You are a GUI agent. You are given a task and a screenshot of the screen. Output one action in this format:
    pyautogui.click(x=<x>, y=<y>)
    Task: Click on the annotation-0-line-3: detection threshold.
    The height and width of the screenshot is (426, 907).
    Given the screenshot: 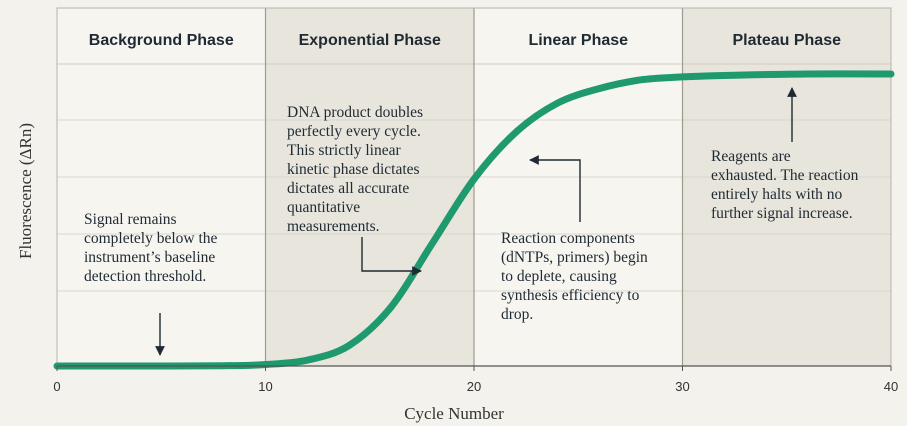 What is the action you would take?
    pyautogui.click(x=145, y=276)
    